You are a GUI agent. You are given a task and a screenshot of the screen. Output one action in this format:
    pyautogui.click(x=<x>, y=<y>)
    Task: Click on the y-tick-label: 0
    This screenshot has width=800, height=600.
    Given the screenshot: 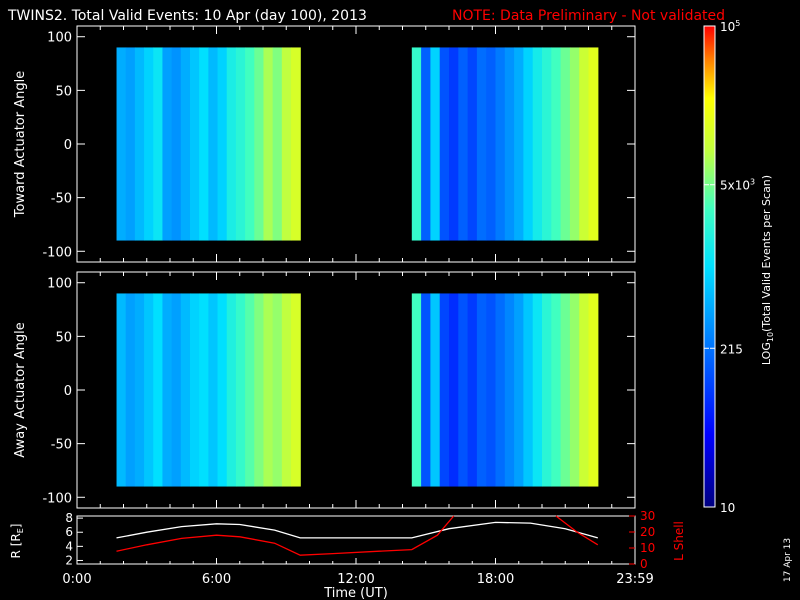 What is the action you would take?
    pyautogui.click(x=68, y=391)
    